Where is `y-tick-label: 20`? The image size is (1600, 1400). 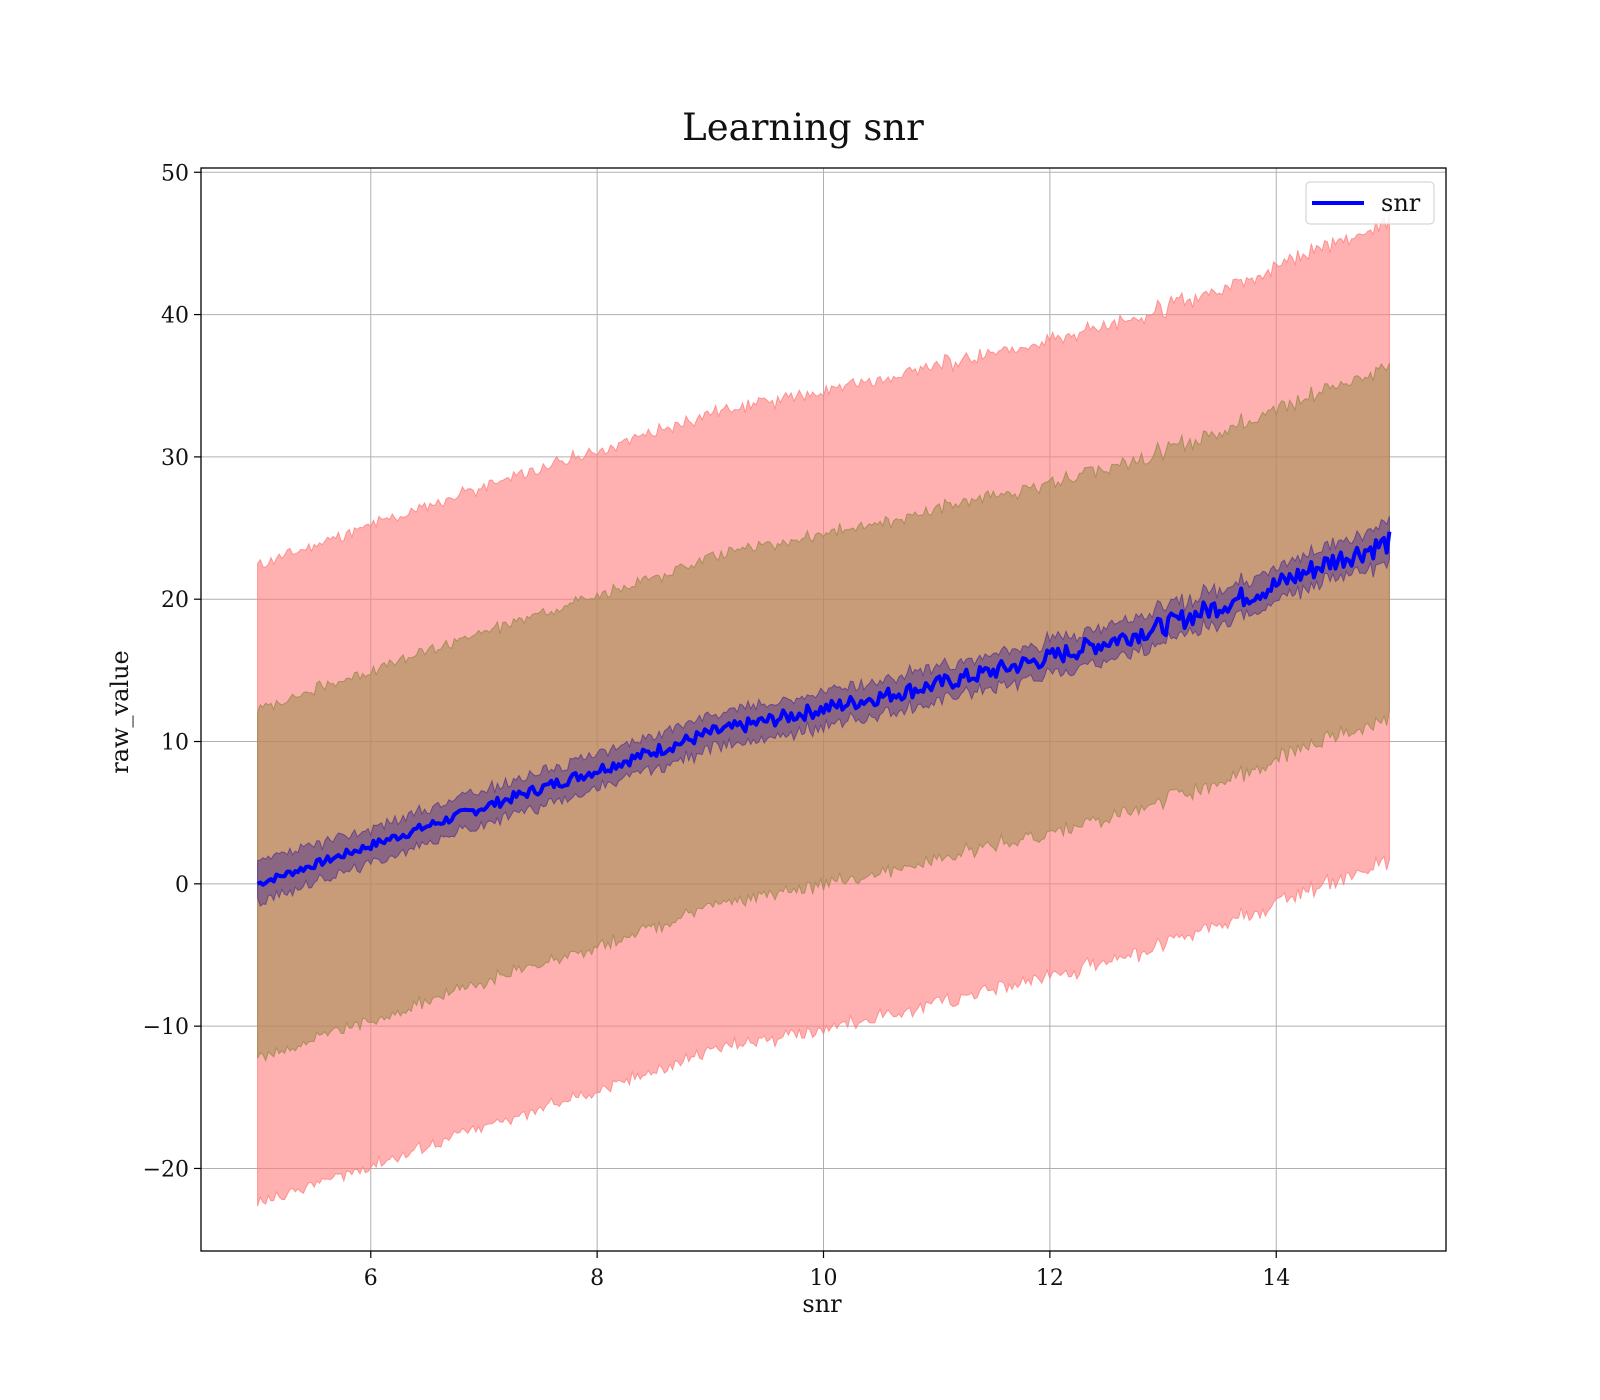
y-tick-label: 20 is located at coordinates (175, 600).